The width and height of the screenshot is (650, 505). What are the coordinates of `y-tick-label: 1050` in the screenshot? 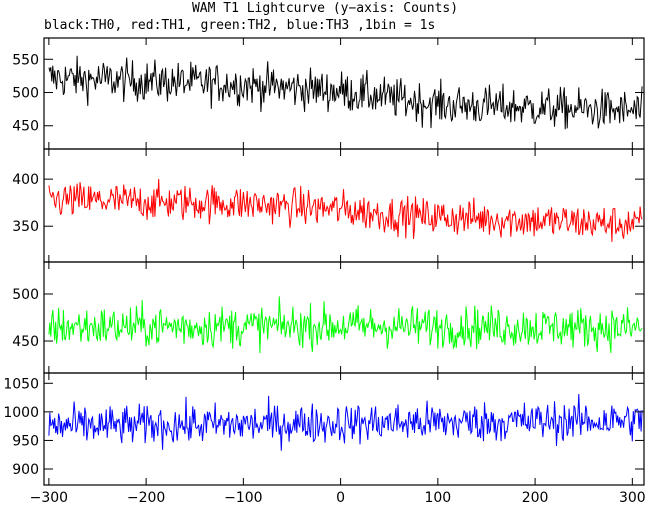 It's located at (21, 384).